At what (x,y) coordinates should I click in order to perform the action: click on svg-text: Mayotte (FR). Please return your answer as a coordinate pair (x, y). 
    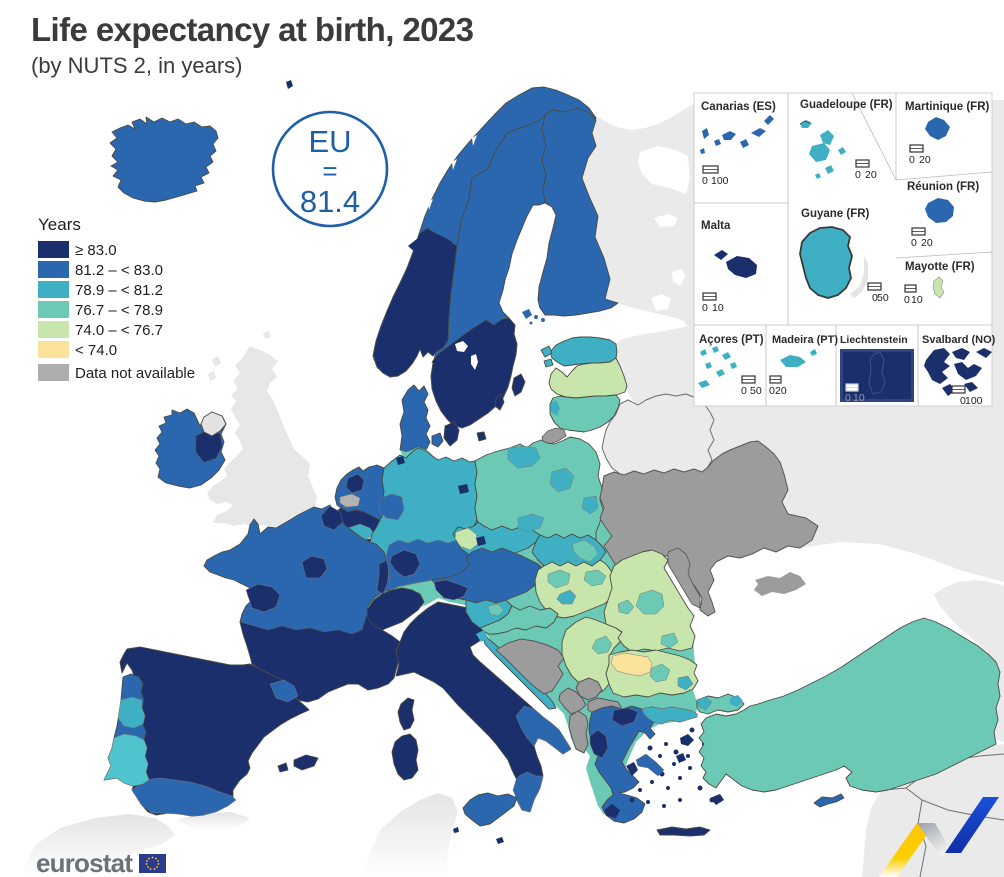
    Looking at the image, I should click on (940, 267).